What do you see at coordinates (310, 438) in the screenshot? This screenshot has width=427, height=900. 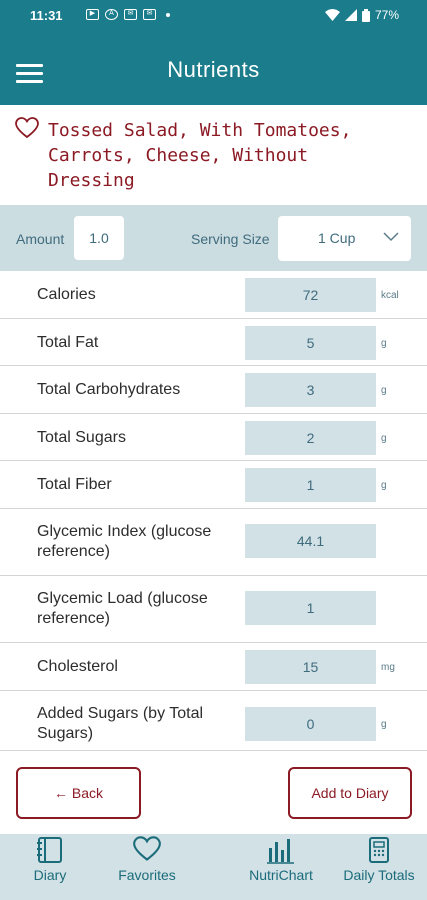 I see `nutrient-value: 2` at bounding box center [310, 438].